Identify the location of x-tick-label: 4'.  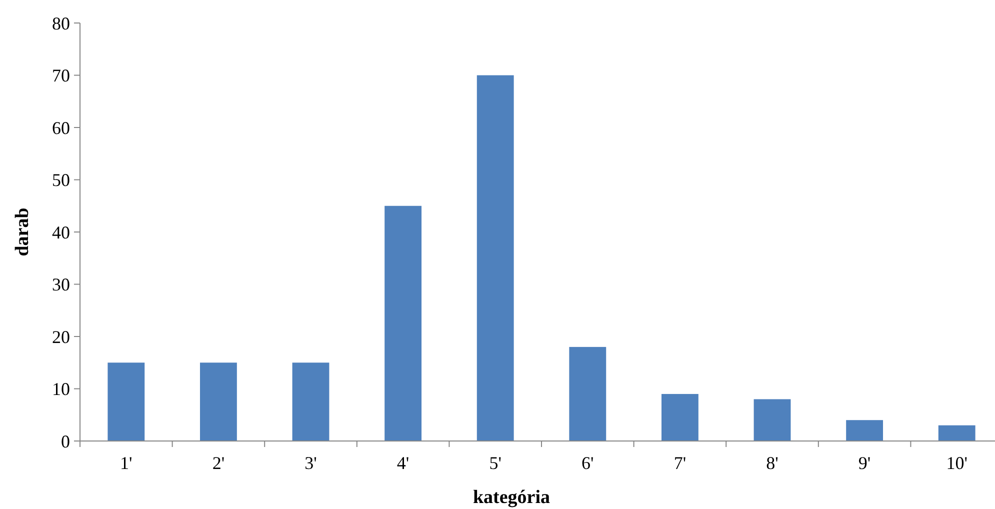
(403, 463).